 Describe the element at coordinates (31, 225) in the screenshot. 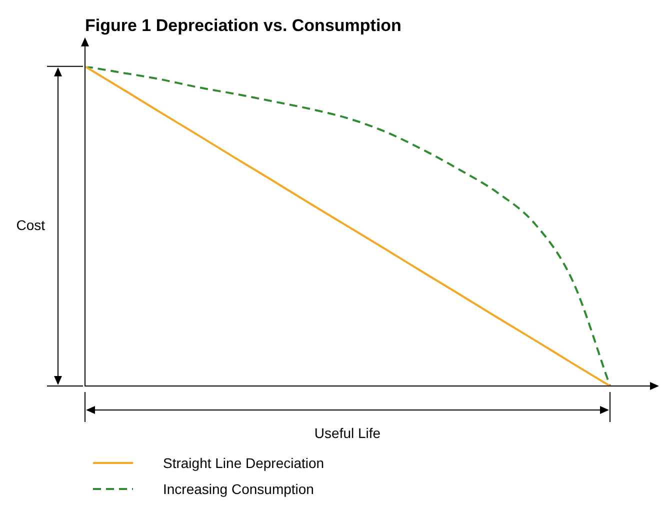

I see `text: Cost` at that location.